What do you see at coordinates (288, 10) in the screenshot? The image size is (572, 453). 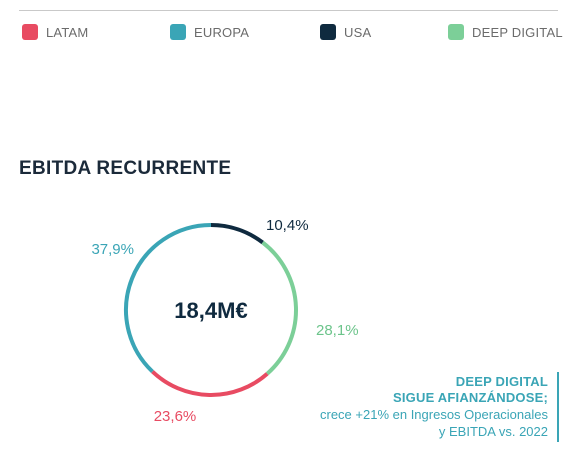 I see `top-divider` at bounding box center [288, 10].